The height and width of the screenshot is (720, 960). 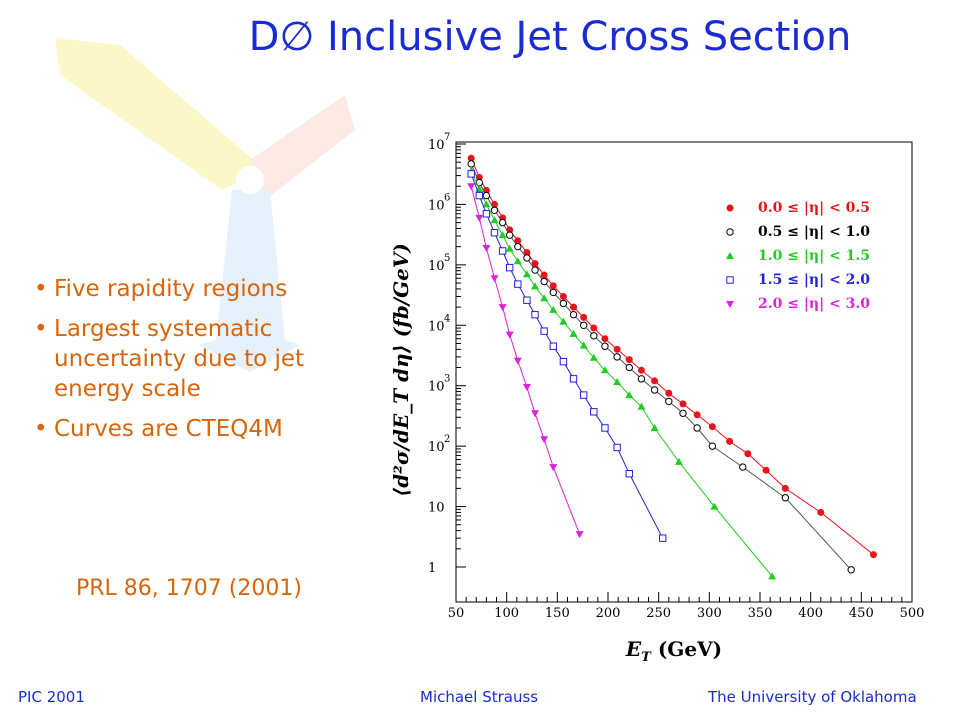 What do you see at coordinates (814, 304) in the screenshot?
I see `legend-label: 2.0 ≤ |η| < 3.0` at bounding box center [814, 304].